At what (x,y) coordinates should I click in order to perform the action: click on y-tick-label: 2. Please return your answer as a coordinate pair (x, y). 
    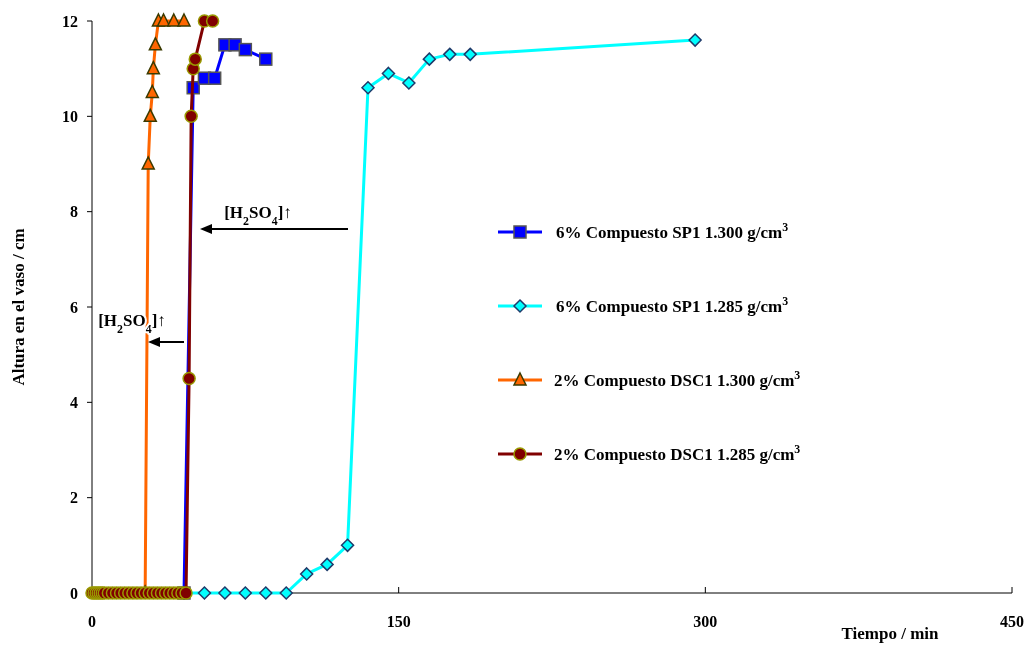
    Looking at the image, I should click on (74, 498).